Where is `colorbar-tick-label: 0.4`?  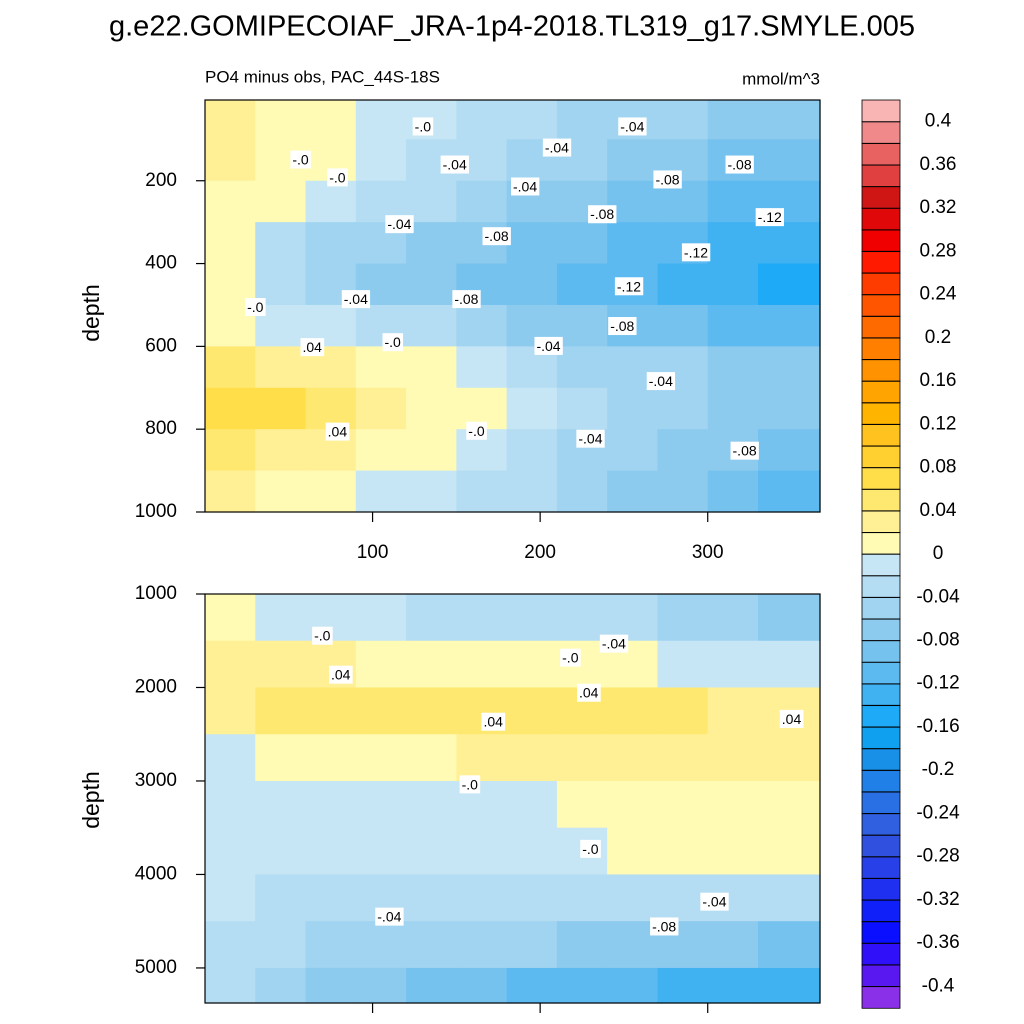
colorbar-tick-label: 0.4 is located at coordinates (938, 121).